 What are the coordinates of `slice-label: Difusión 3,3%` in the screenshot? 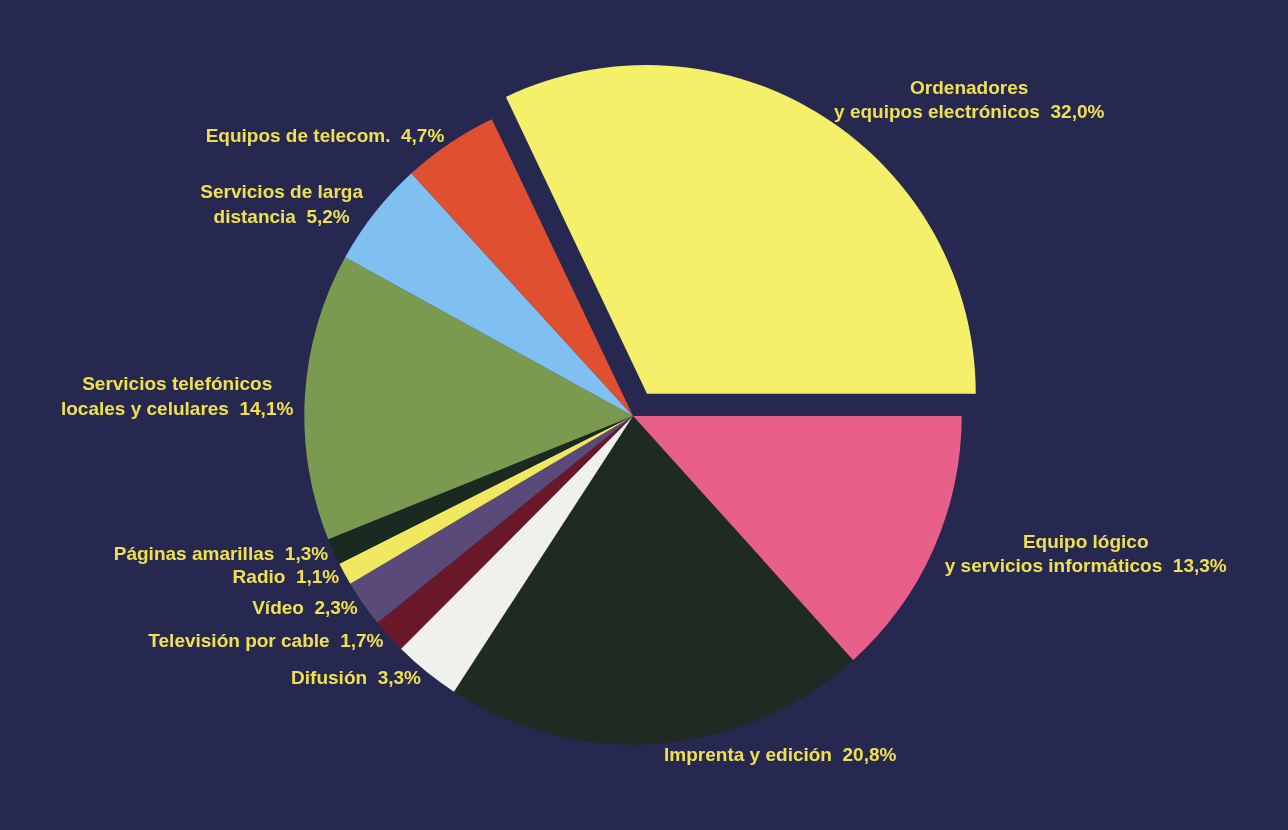 It's located at (356, 678).